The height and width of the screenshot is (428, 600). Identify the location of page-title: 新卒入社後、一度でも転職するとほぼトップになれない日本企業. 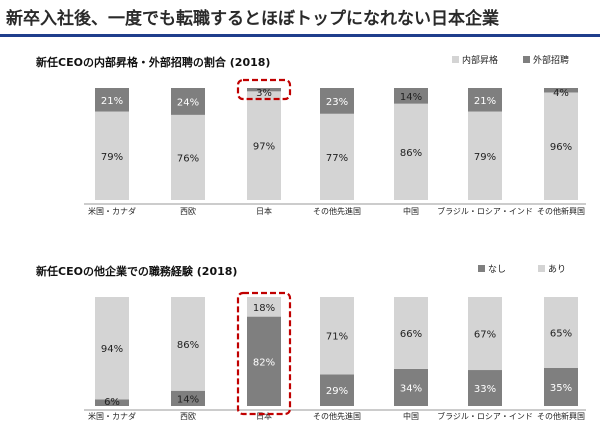
(252, 19).